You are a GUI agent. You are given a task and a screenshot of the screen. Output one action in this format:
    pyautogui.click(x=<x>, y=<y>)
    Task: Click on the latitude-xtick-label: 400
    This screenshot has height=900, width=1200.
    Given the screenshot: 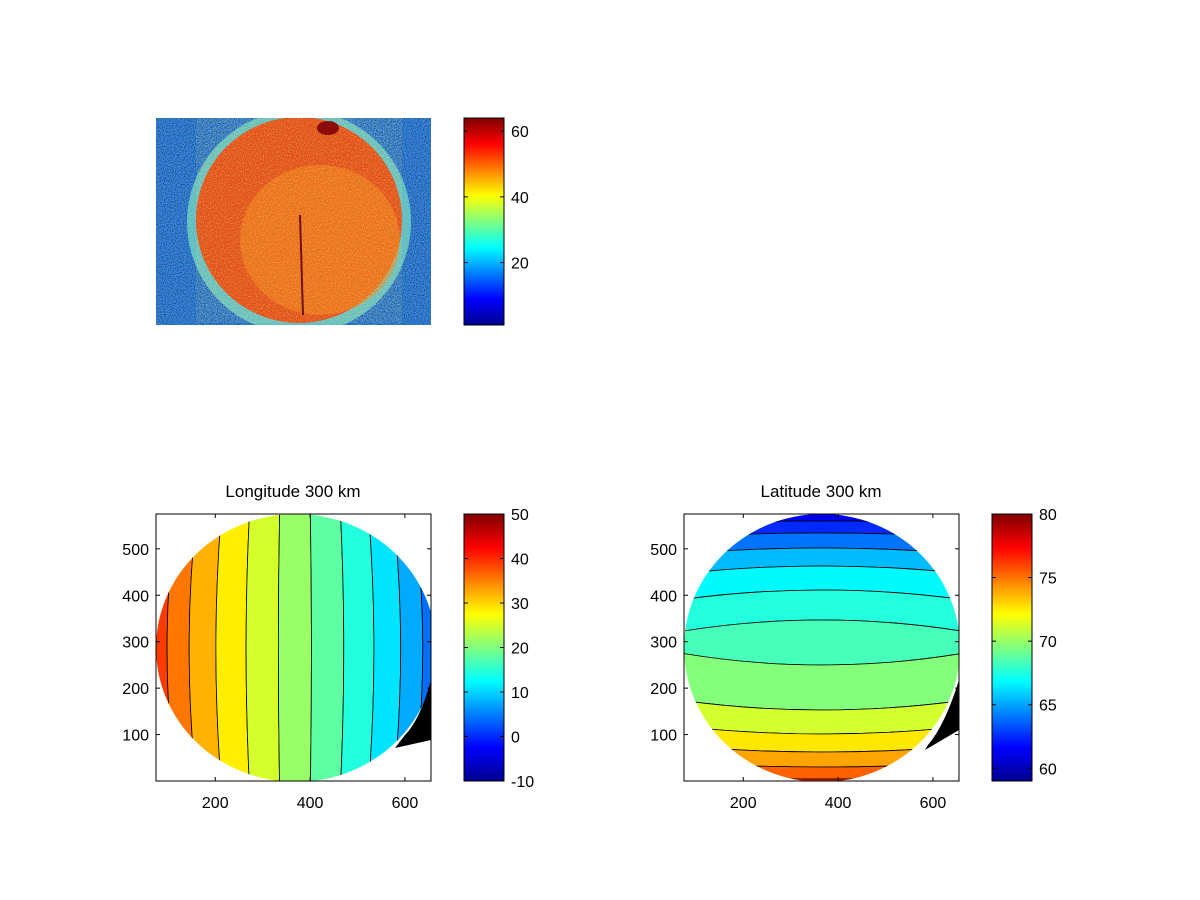 What is the action you would take?
    pyautogui.click(x=838, y=803)
    